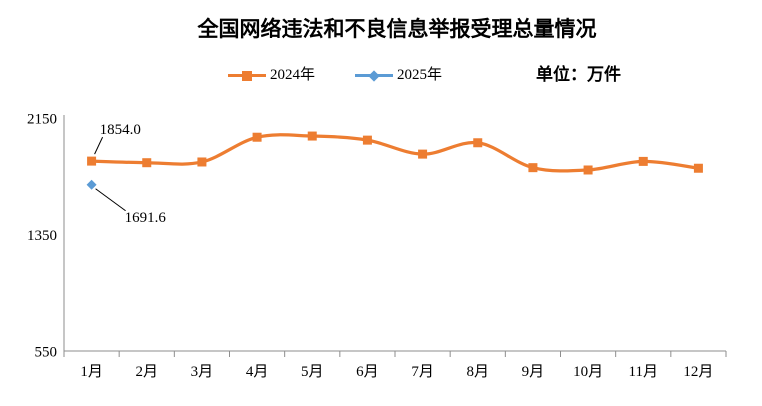  Describe the element at coordinates (120, 130) in the screenshot. I see `annotation-label: 1854.0` at that location.